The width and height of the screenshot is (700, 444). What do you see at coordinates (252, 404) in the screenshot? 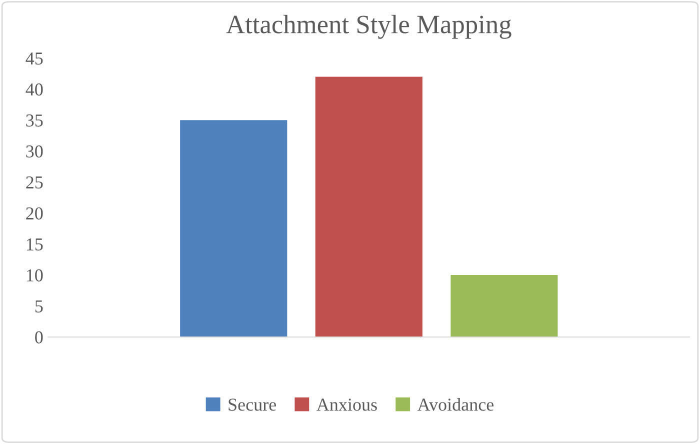
I see `legend-label: Secure` at bounding box center [252, 404].